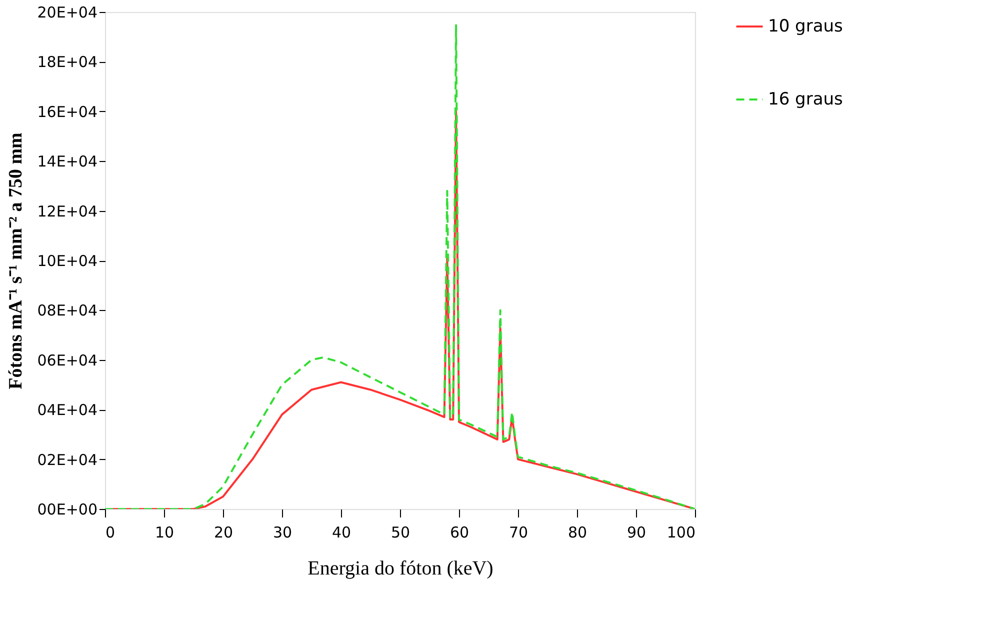  Describe the element at coordinates (681, 533) in the screenshot. I see `x-tick-label: 100` at that location.